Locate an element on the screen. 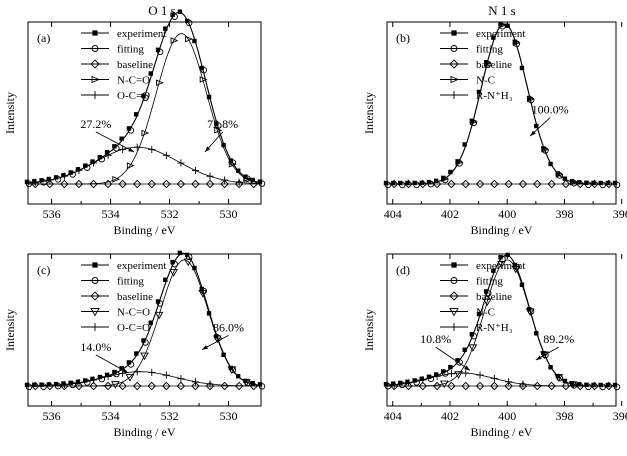 The width and height of the screenshot is (627, 456). legend-label: experiment is located at coordinates (500, 34).